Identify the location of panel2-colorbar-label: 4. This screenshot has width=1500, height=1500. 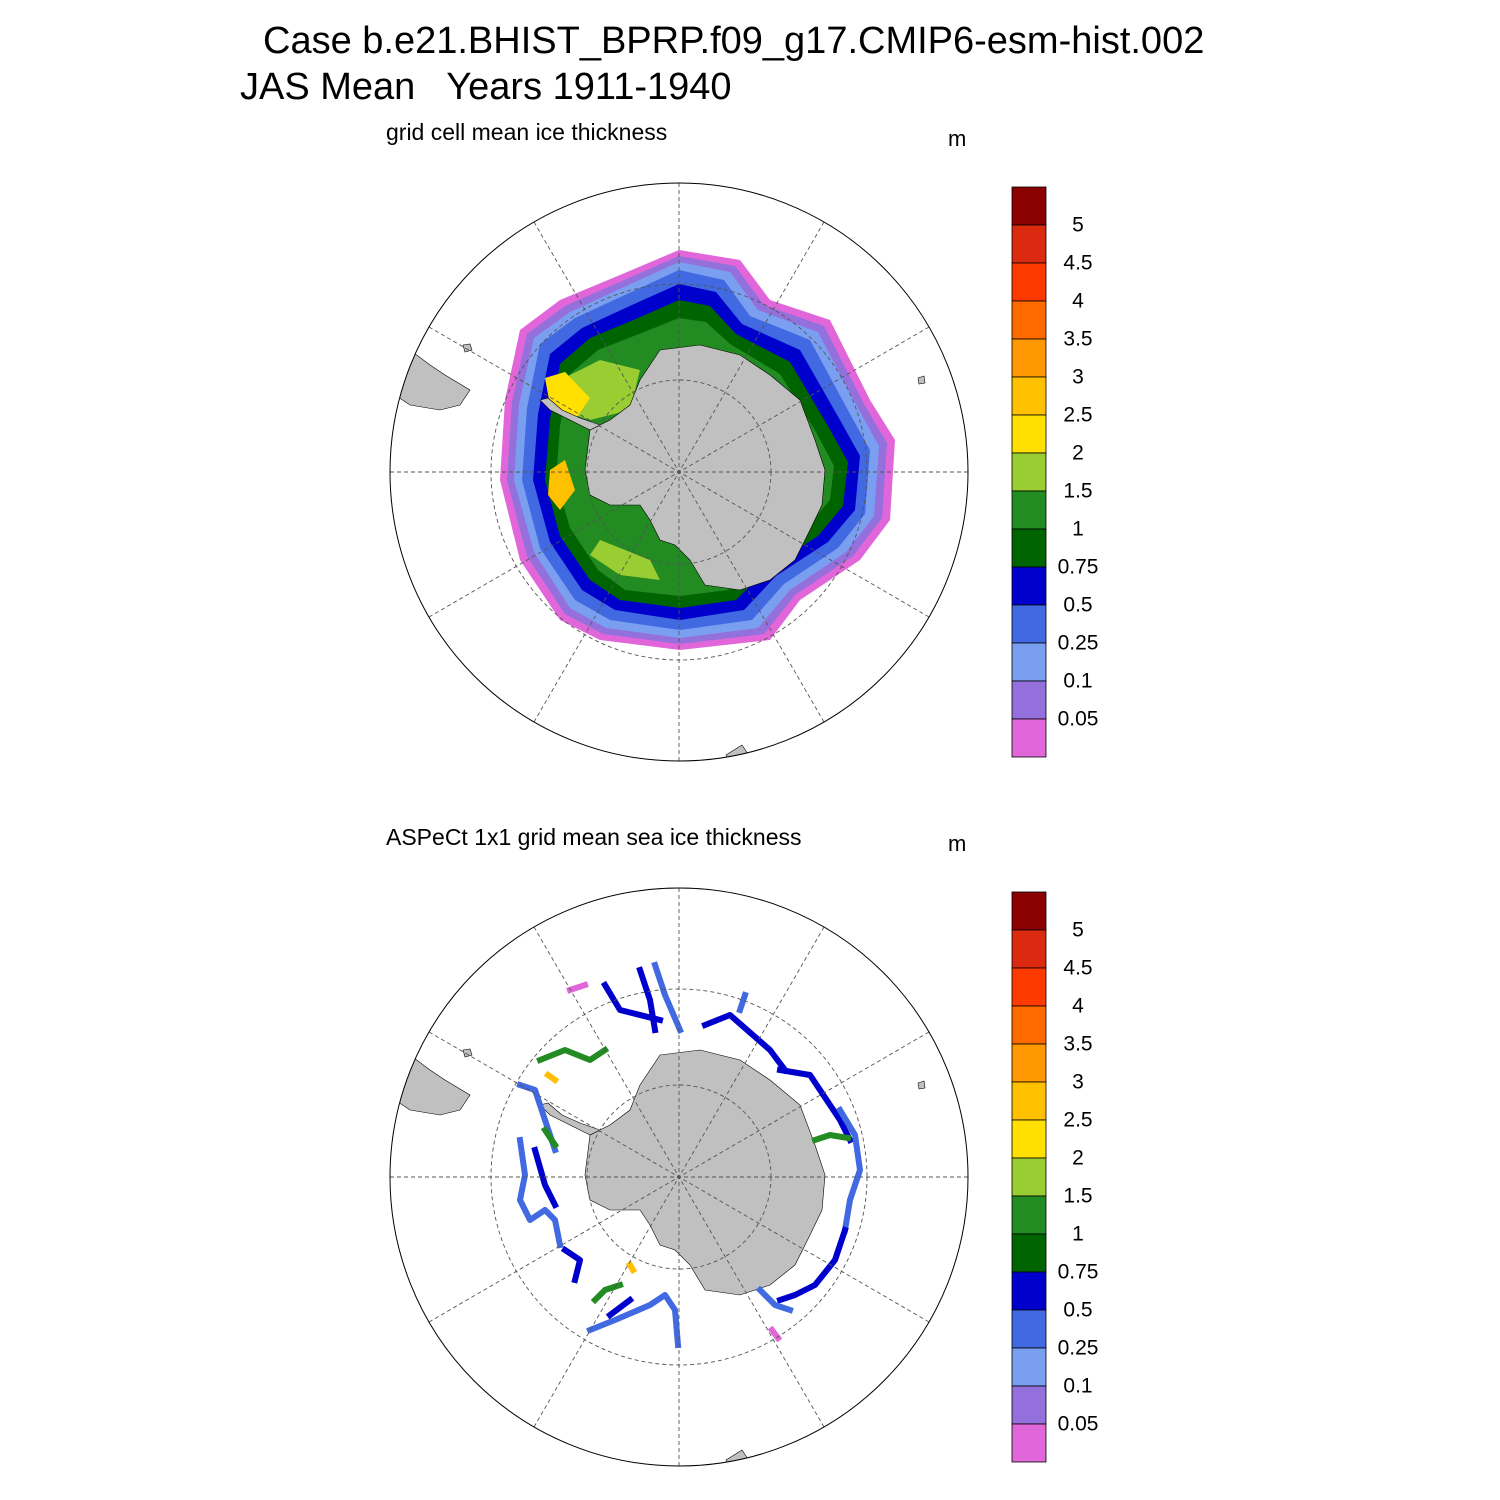
(1078, 1006).